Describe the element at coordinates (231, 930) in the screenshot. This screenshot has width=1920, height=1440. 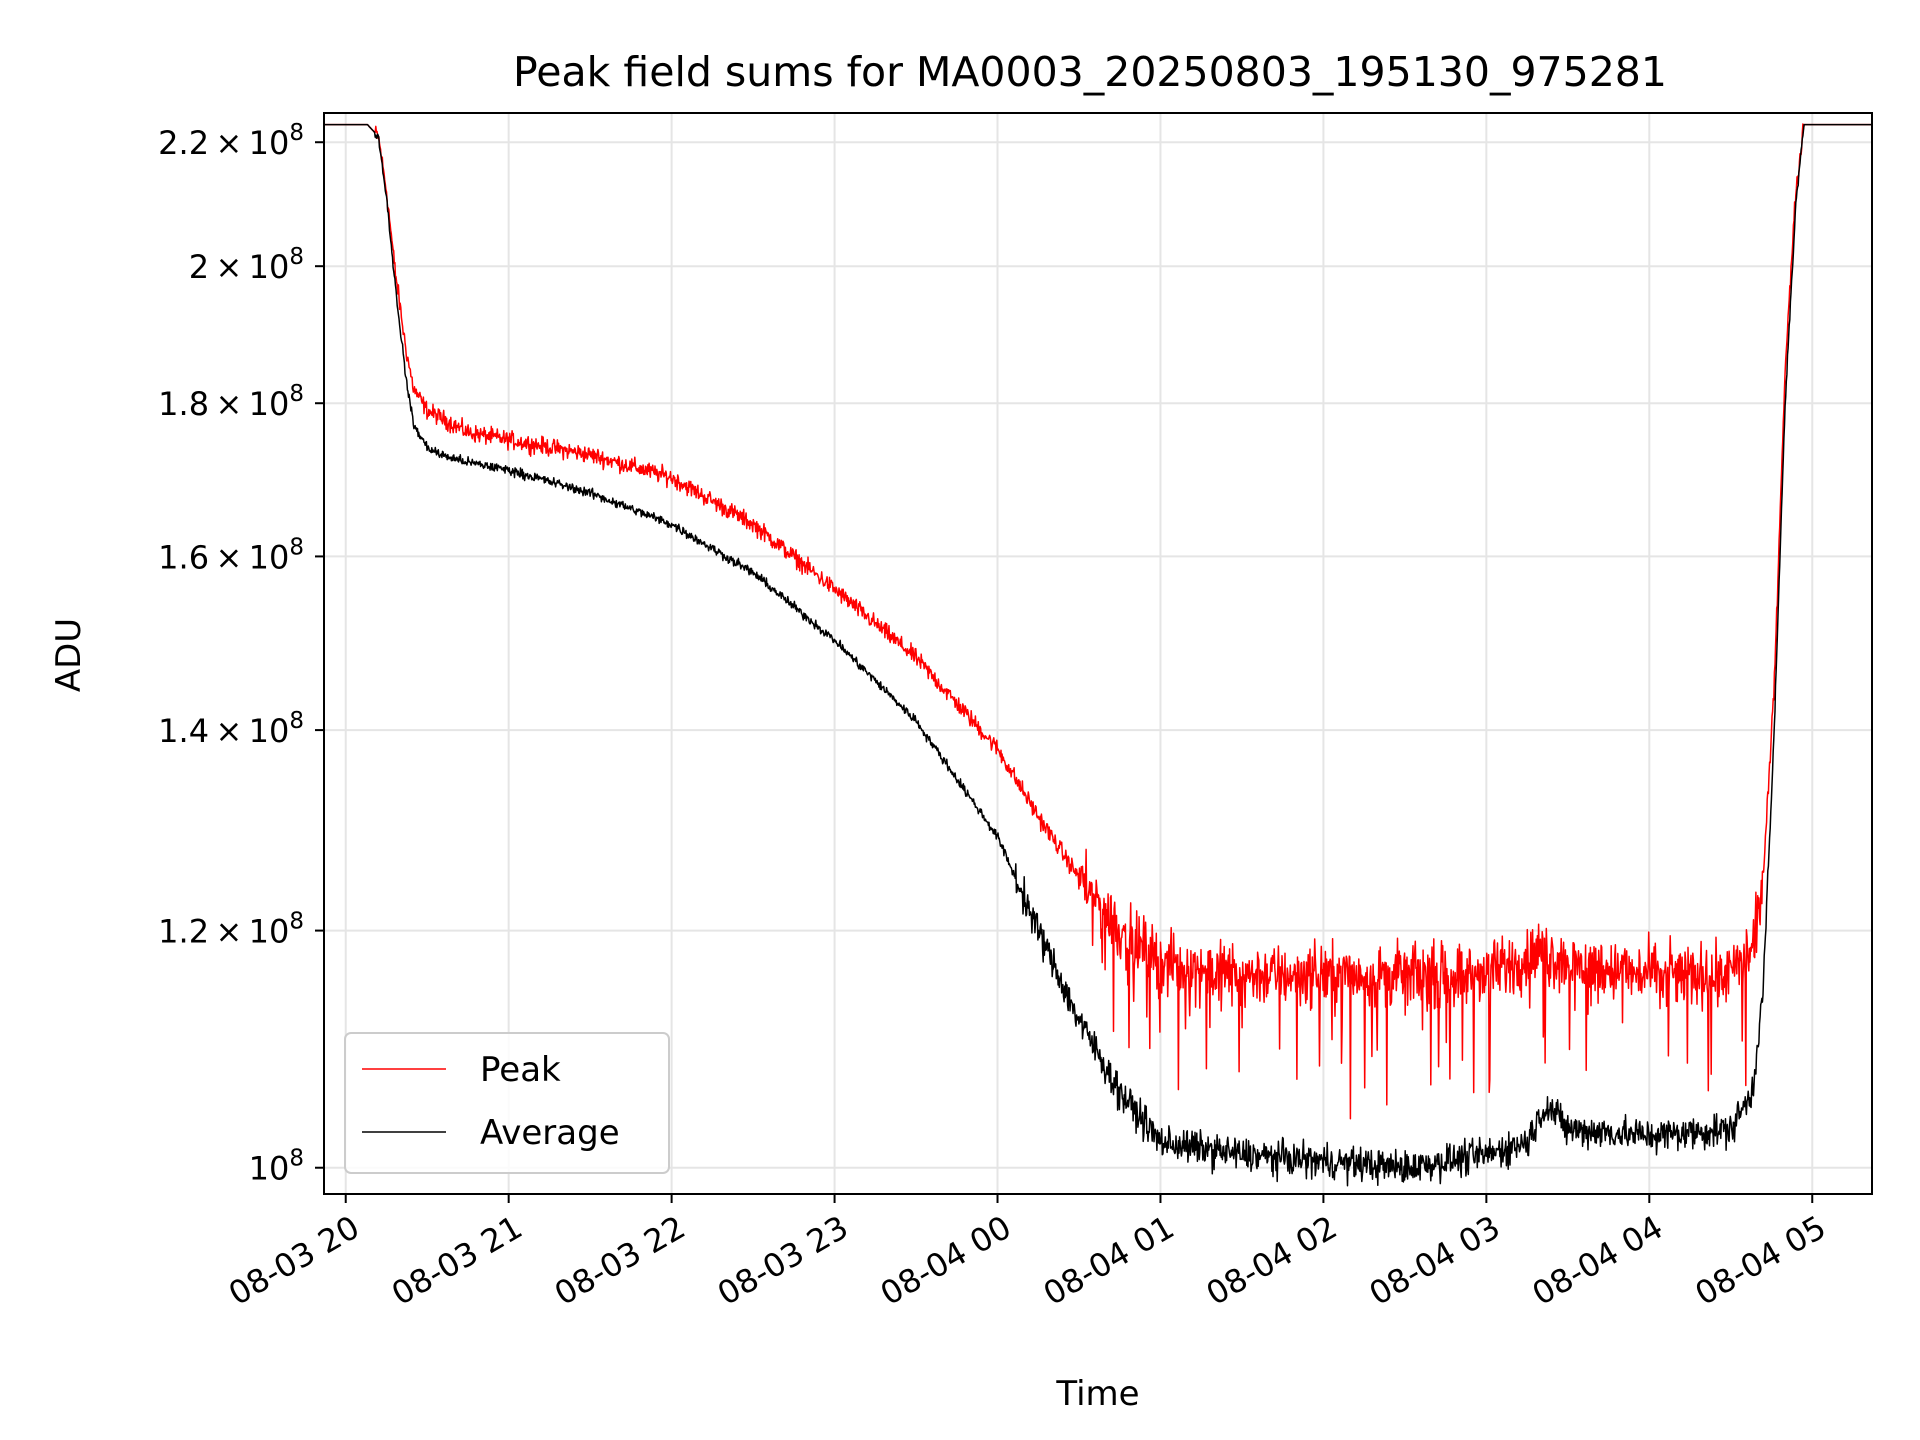
I see `y-tick-label: 1.2 × 108` at that location.